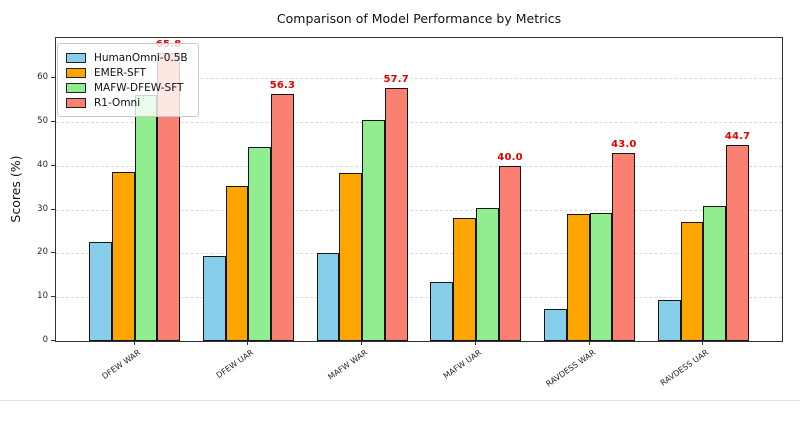 Image resolution: width=800 pixels, height=430 pixels. What do you see at coordinates (282, 86) in the screenshot?
I see `bar-value-label: 56.3` at bounding box center [282, 86].